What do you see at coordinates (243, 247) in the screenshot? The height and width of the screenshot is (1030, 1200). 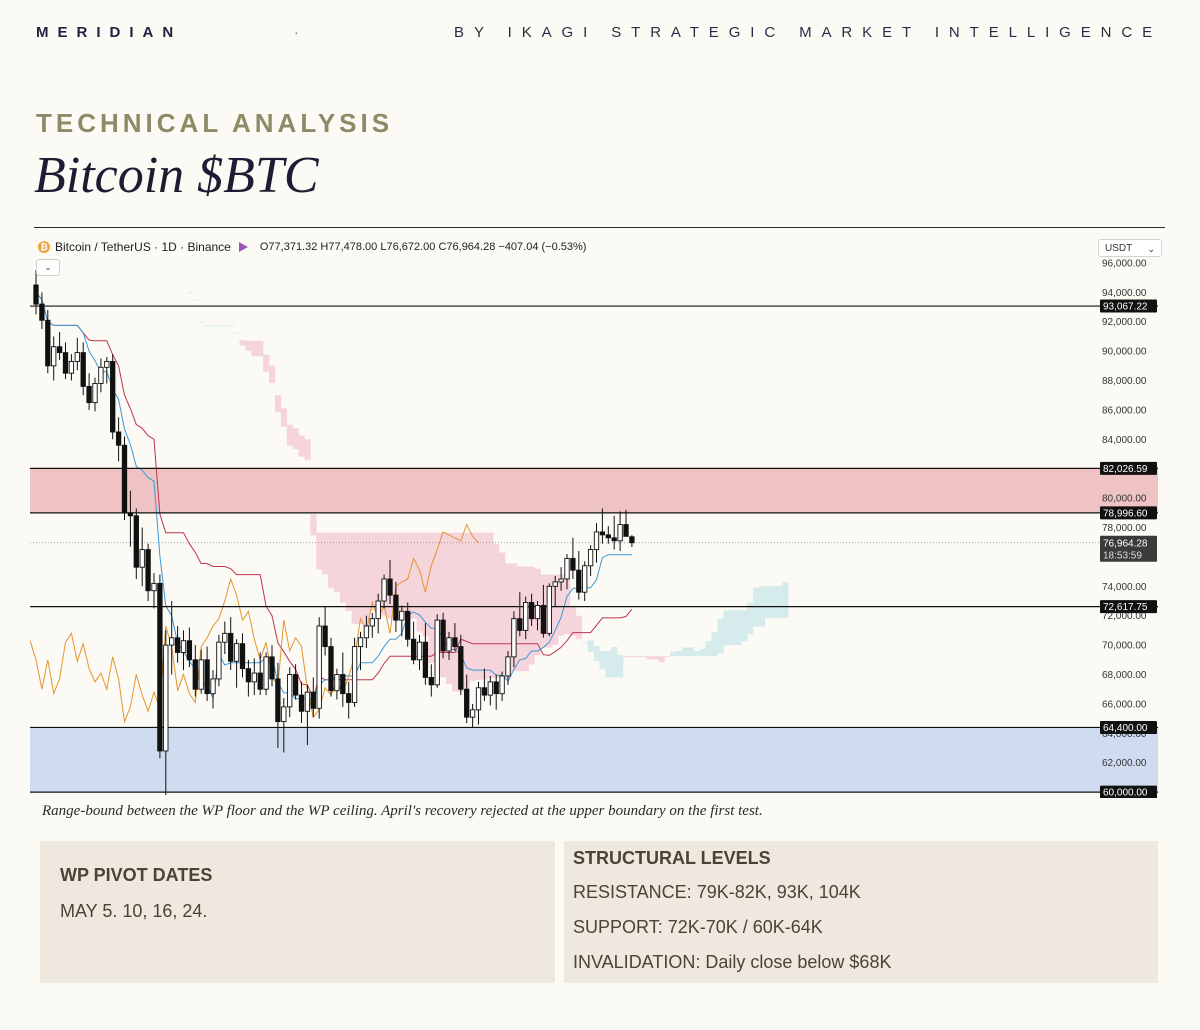 I see `flag-icon` at bounding box center [243, 247].